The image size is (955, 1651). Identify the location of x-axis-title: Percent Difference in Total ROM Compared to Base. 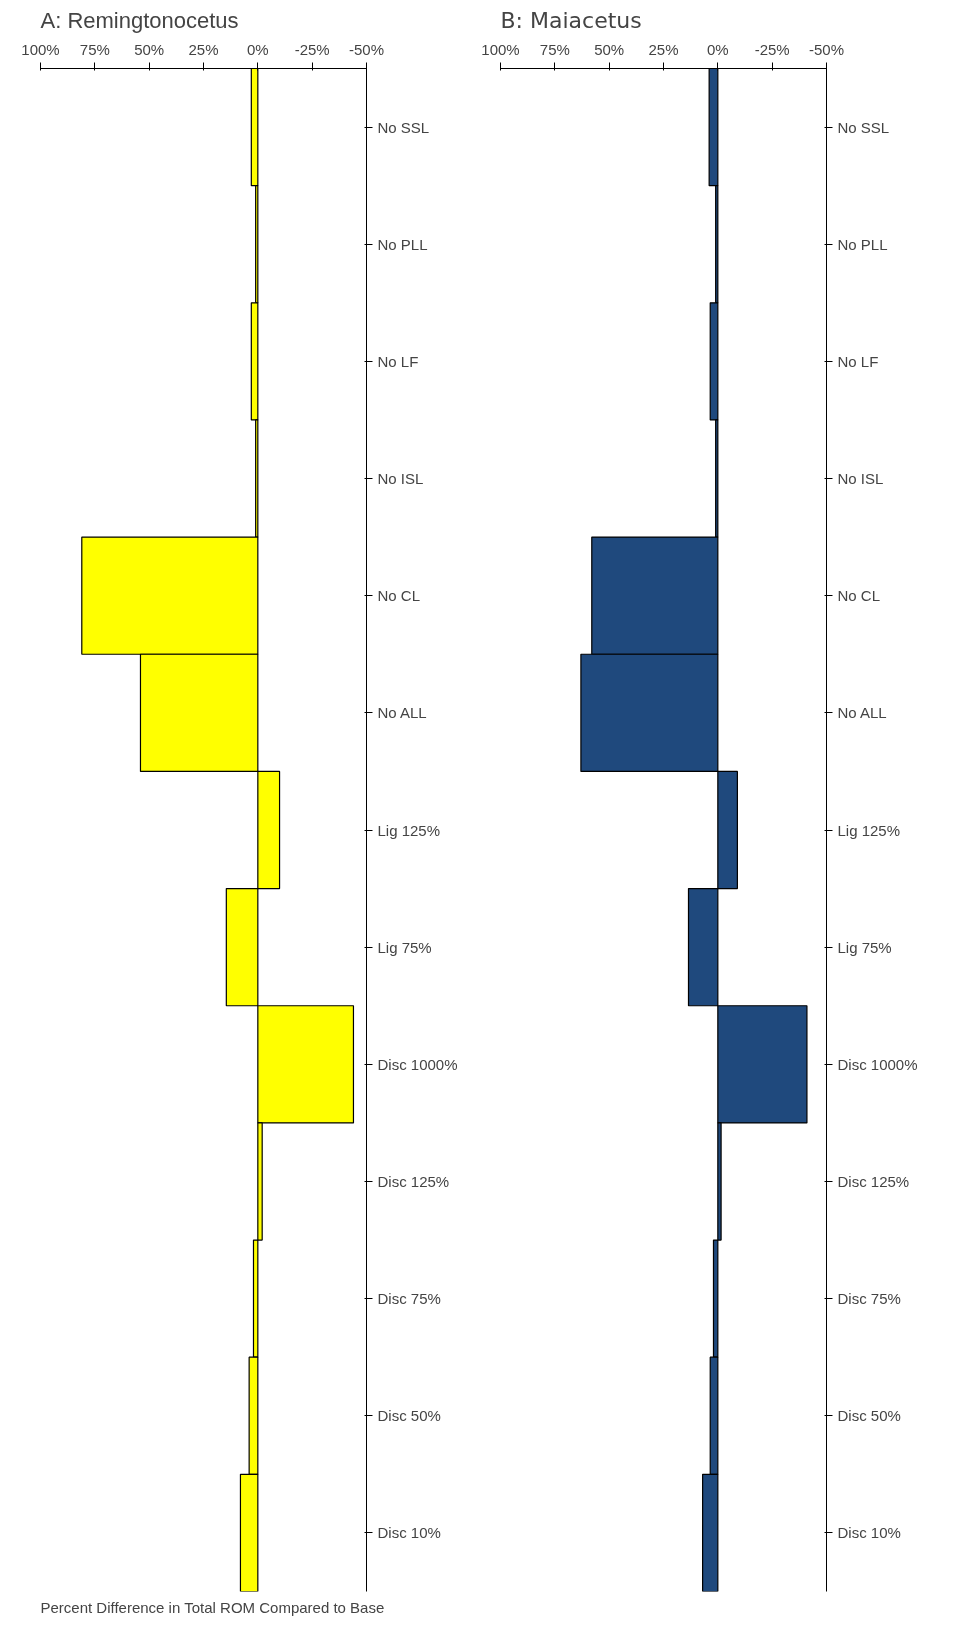
(212, 1607).